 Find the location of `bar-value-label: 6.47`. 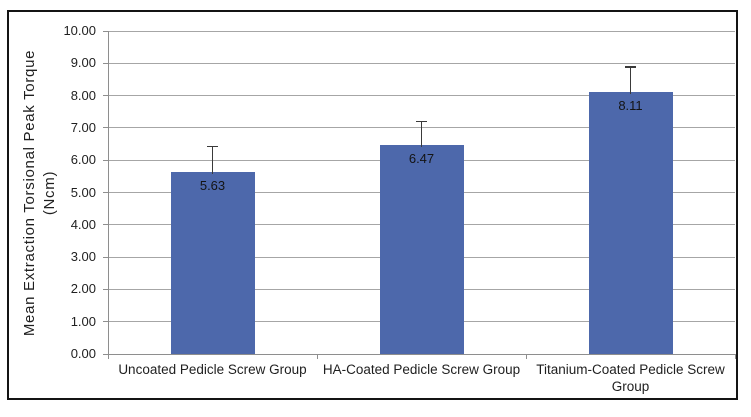

bar-value-label: 6.47 is located at coordinates (421, 159).